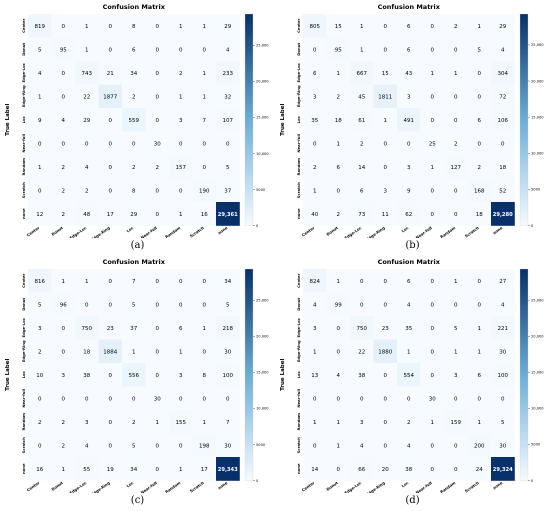 The height and width of the screenshot is (511, 550). I want to click on cell-value-label: 32, so click(227, 97).